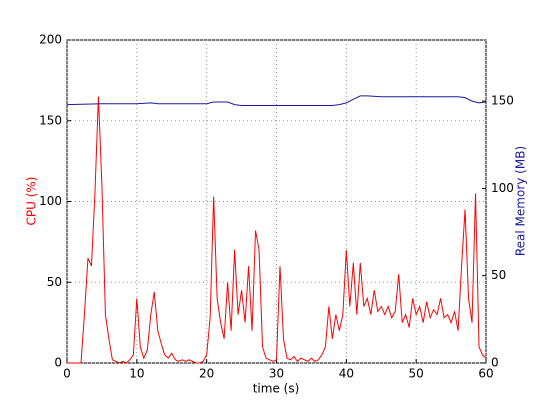 The image size is (540, 409). Describe the element at coordinates (276, 389) in the screenshot. I see `x-axis-label: time (s)` at that location.